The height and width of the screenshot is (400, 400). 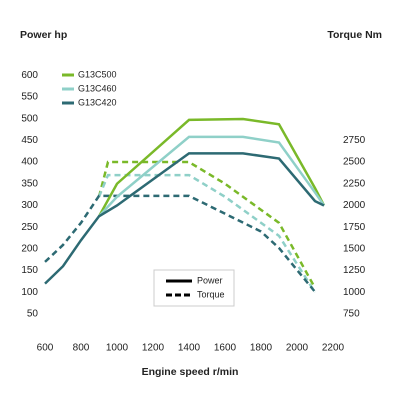 I want to click on legend-label: G13C420, so click(x=97, y=102).